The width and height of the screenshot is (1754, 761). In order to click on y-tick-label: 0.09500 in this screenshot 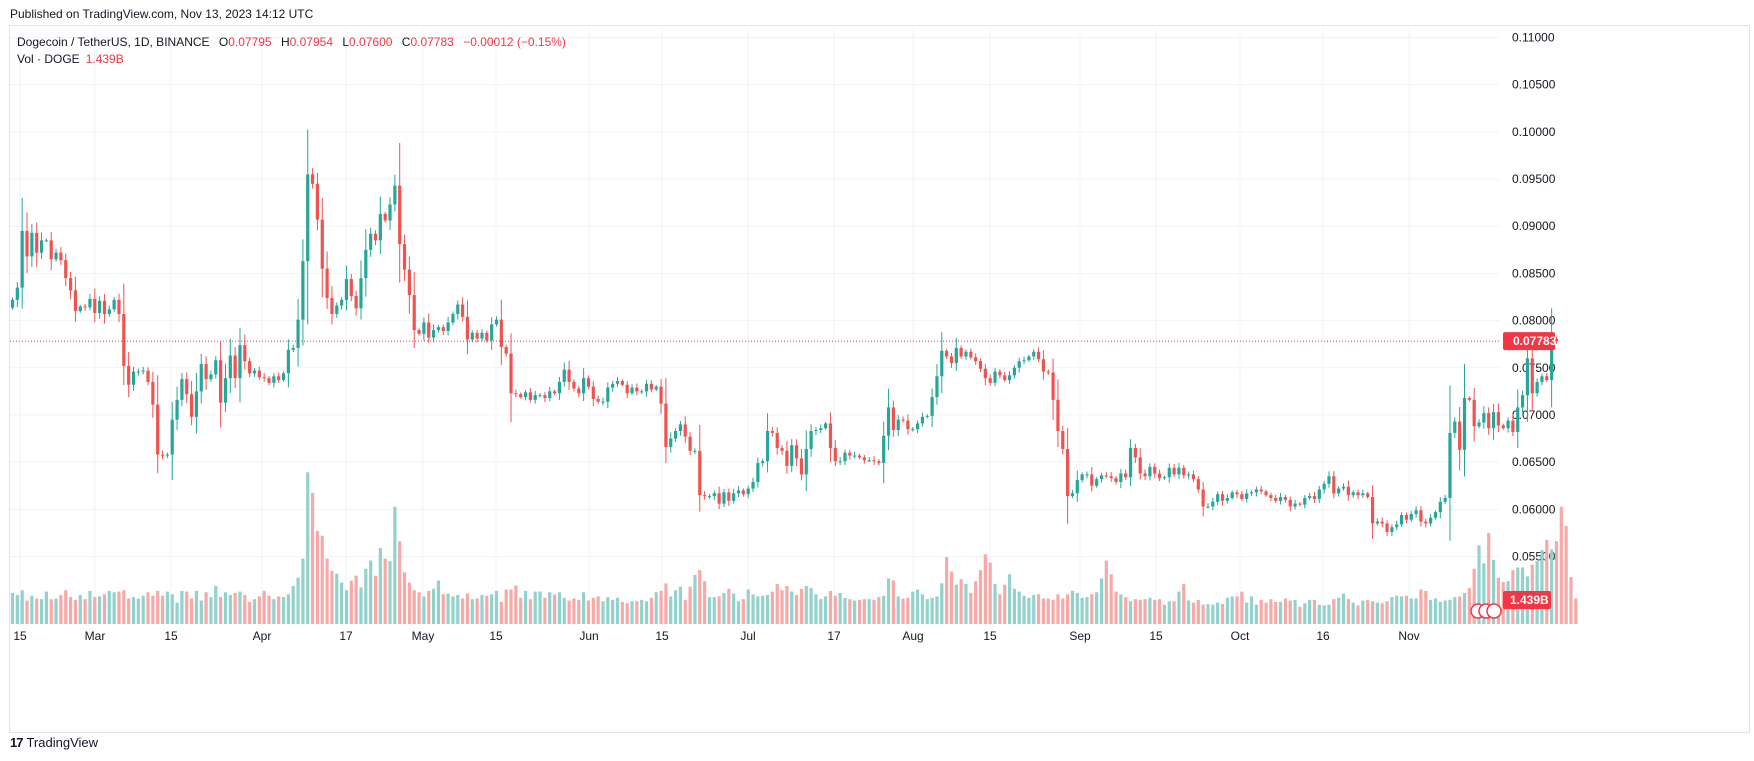, I will do `click(1534, 179)`.